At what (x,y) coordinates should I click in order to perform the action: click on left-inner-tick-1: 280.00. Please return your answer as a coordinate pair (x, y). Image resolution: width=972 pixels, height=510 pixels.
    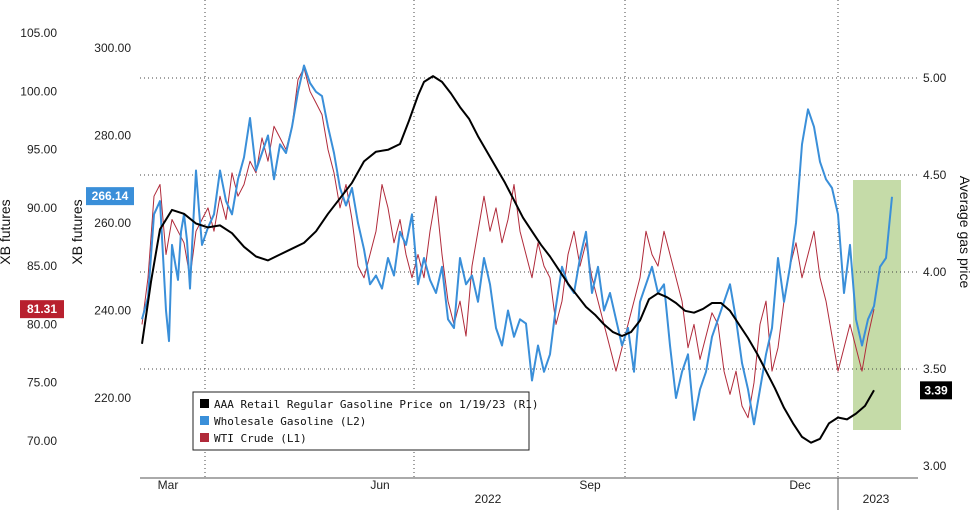
    Looking at the image, I should click on (112, 136).